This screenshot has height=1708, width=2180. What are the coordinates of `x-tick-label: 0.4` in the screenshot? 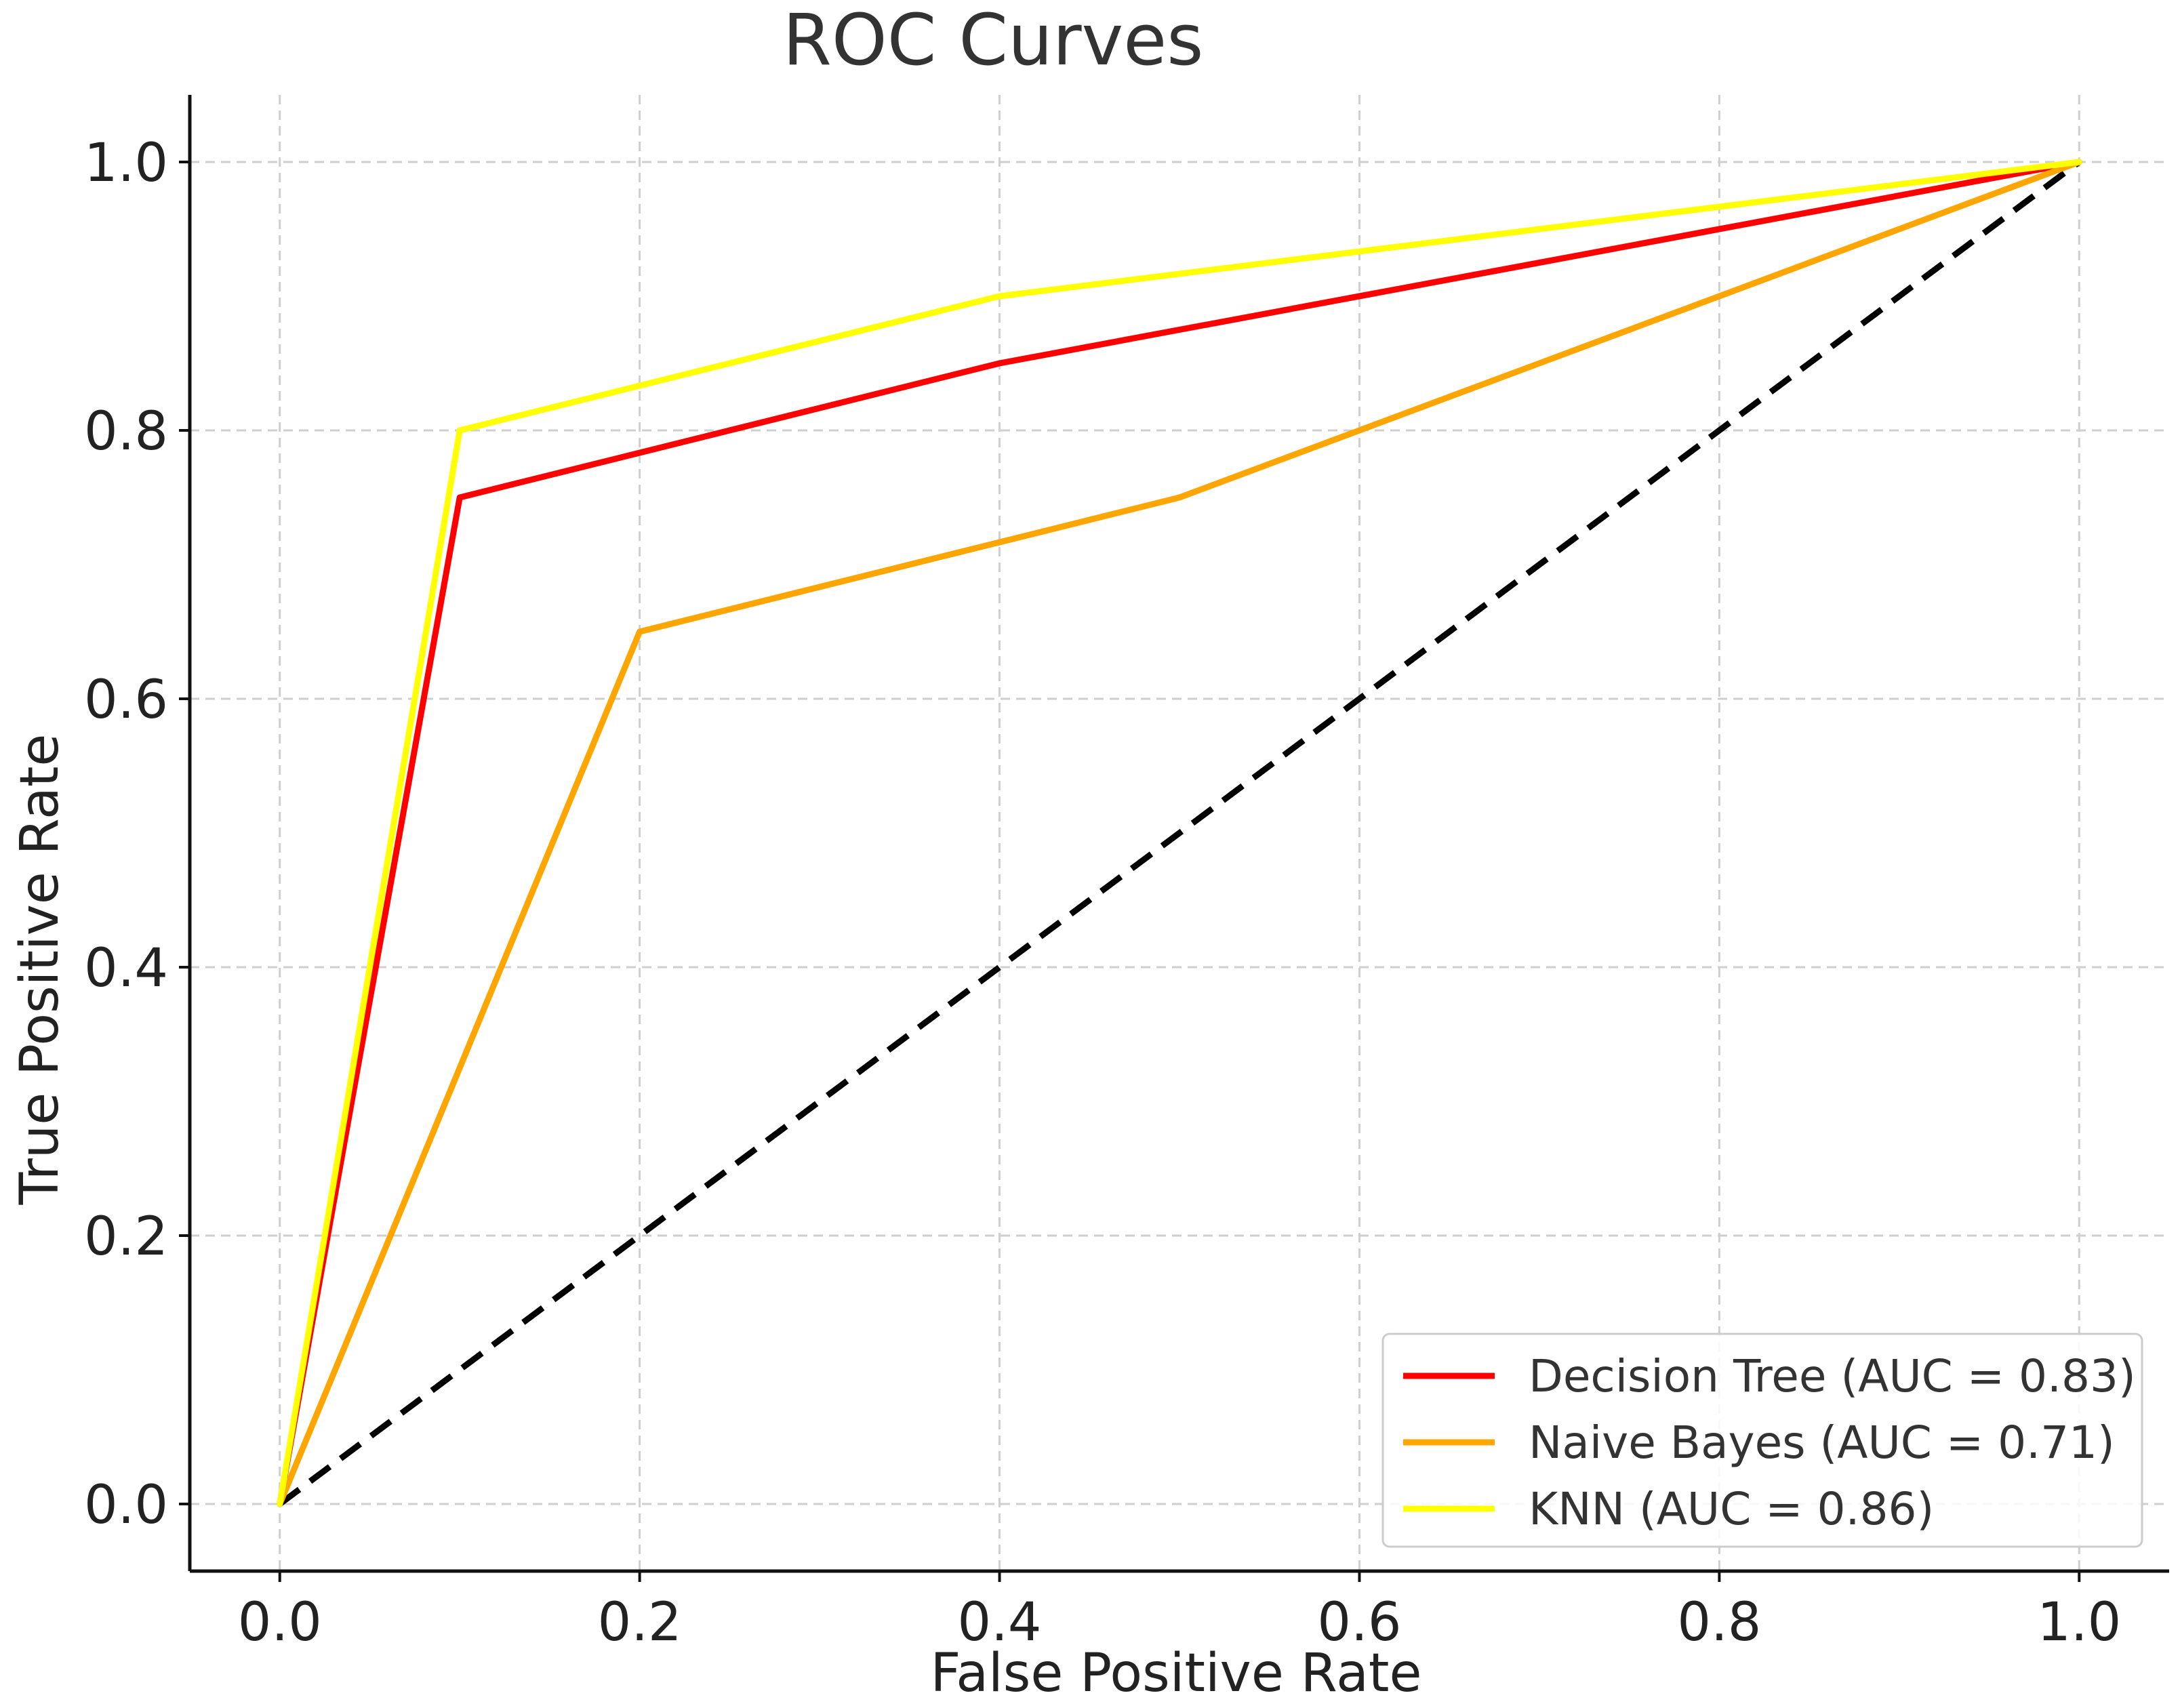 It's located at (1000, 1622).